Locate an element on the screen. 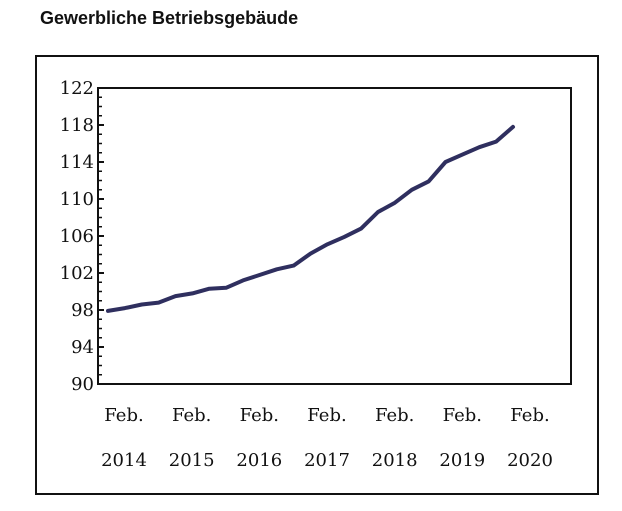 This screenshot has width=622, height=511. chart-title: Gewerbliche Betriebsgebäude is located at coordinates (169, 18).